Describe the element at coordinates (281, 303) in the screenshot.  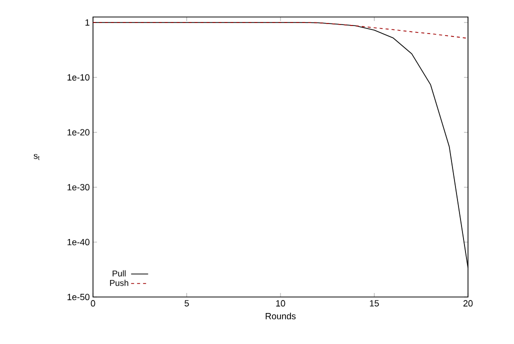
I see `x-tick-label: 10` at that location.